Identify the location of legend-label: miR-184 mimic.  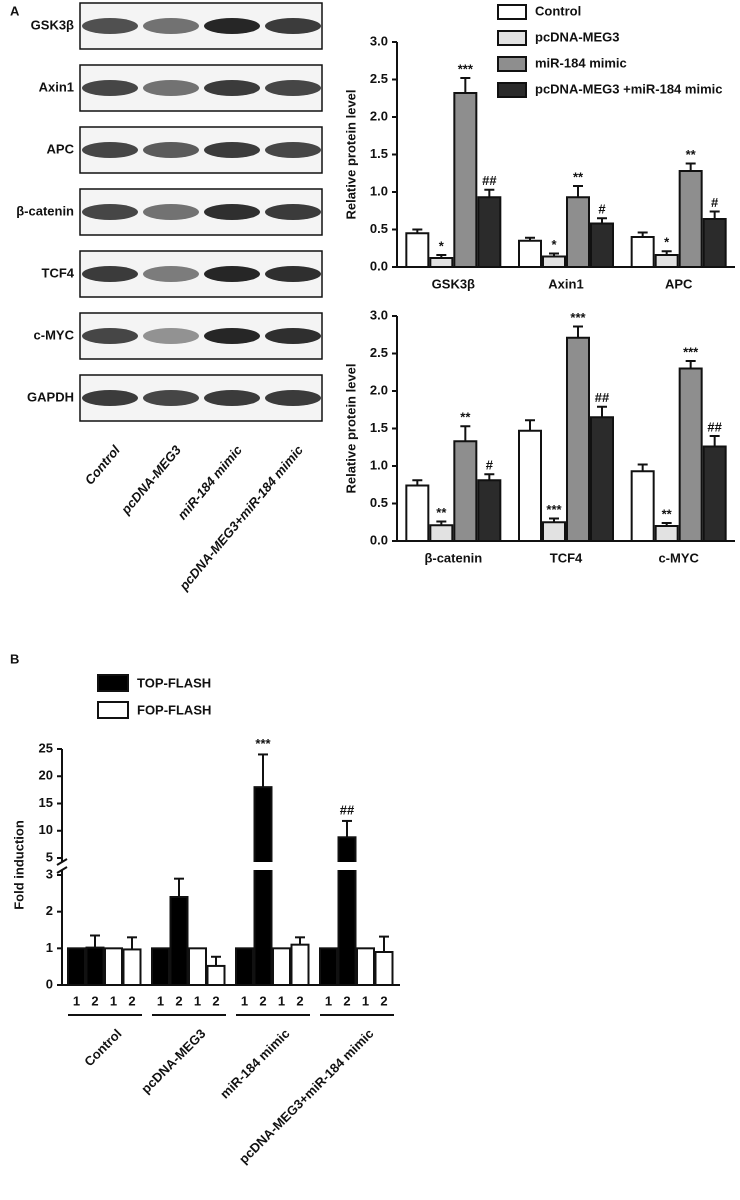
(581, 62).